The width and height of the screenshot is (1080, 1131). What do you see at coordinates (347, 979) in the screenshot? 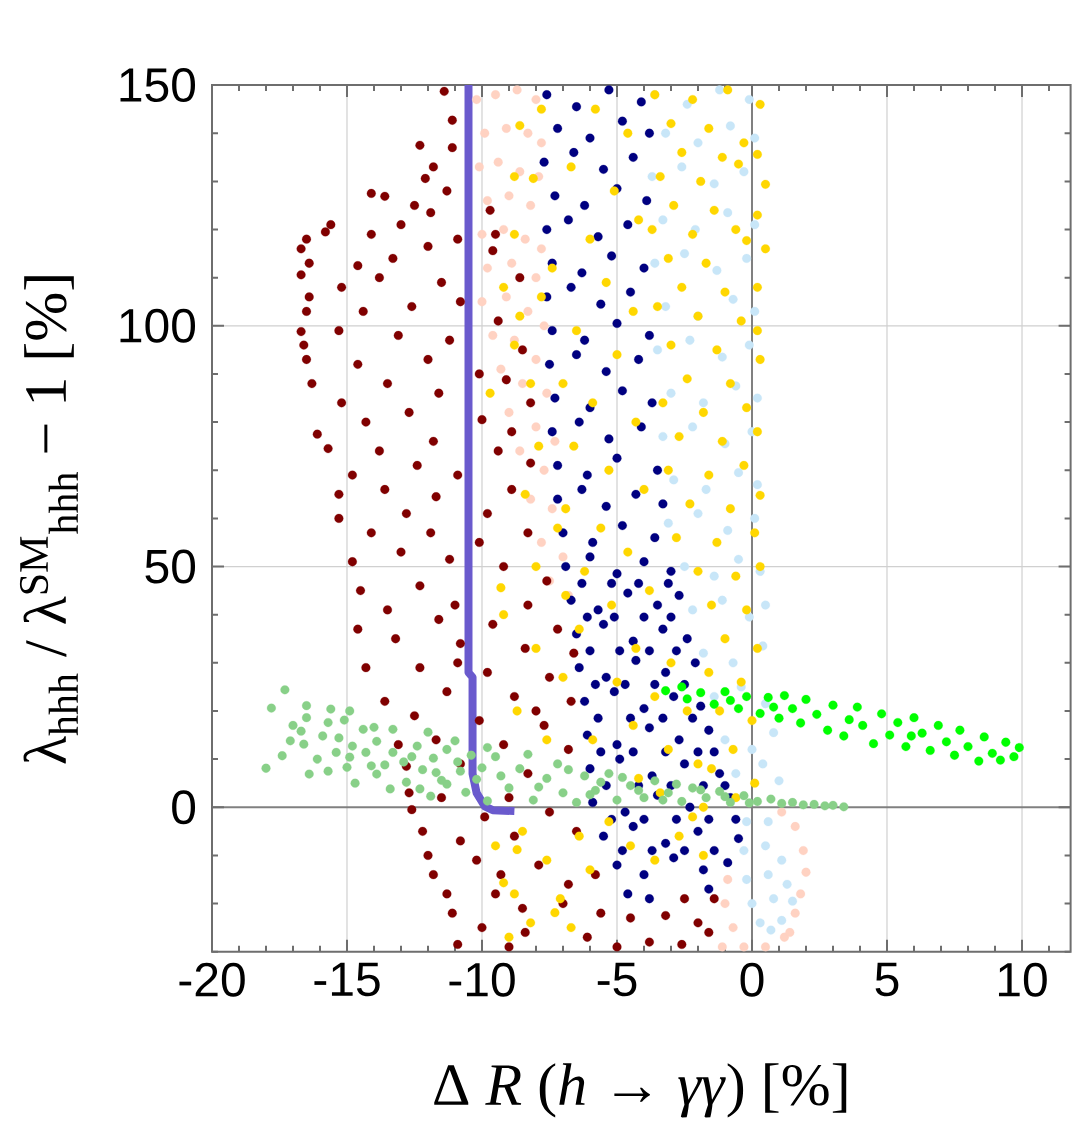
I see `x-tick-label: -15` at bounding box center [347, 979].